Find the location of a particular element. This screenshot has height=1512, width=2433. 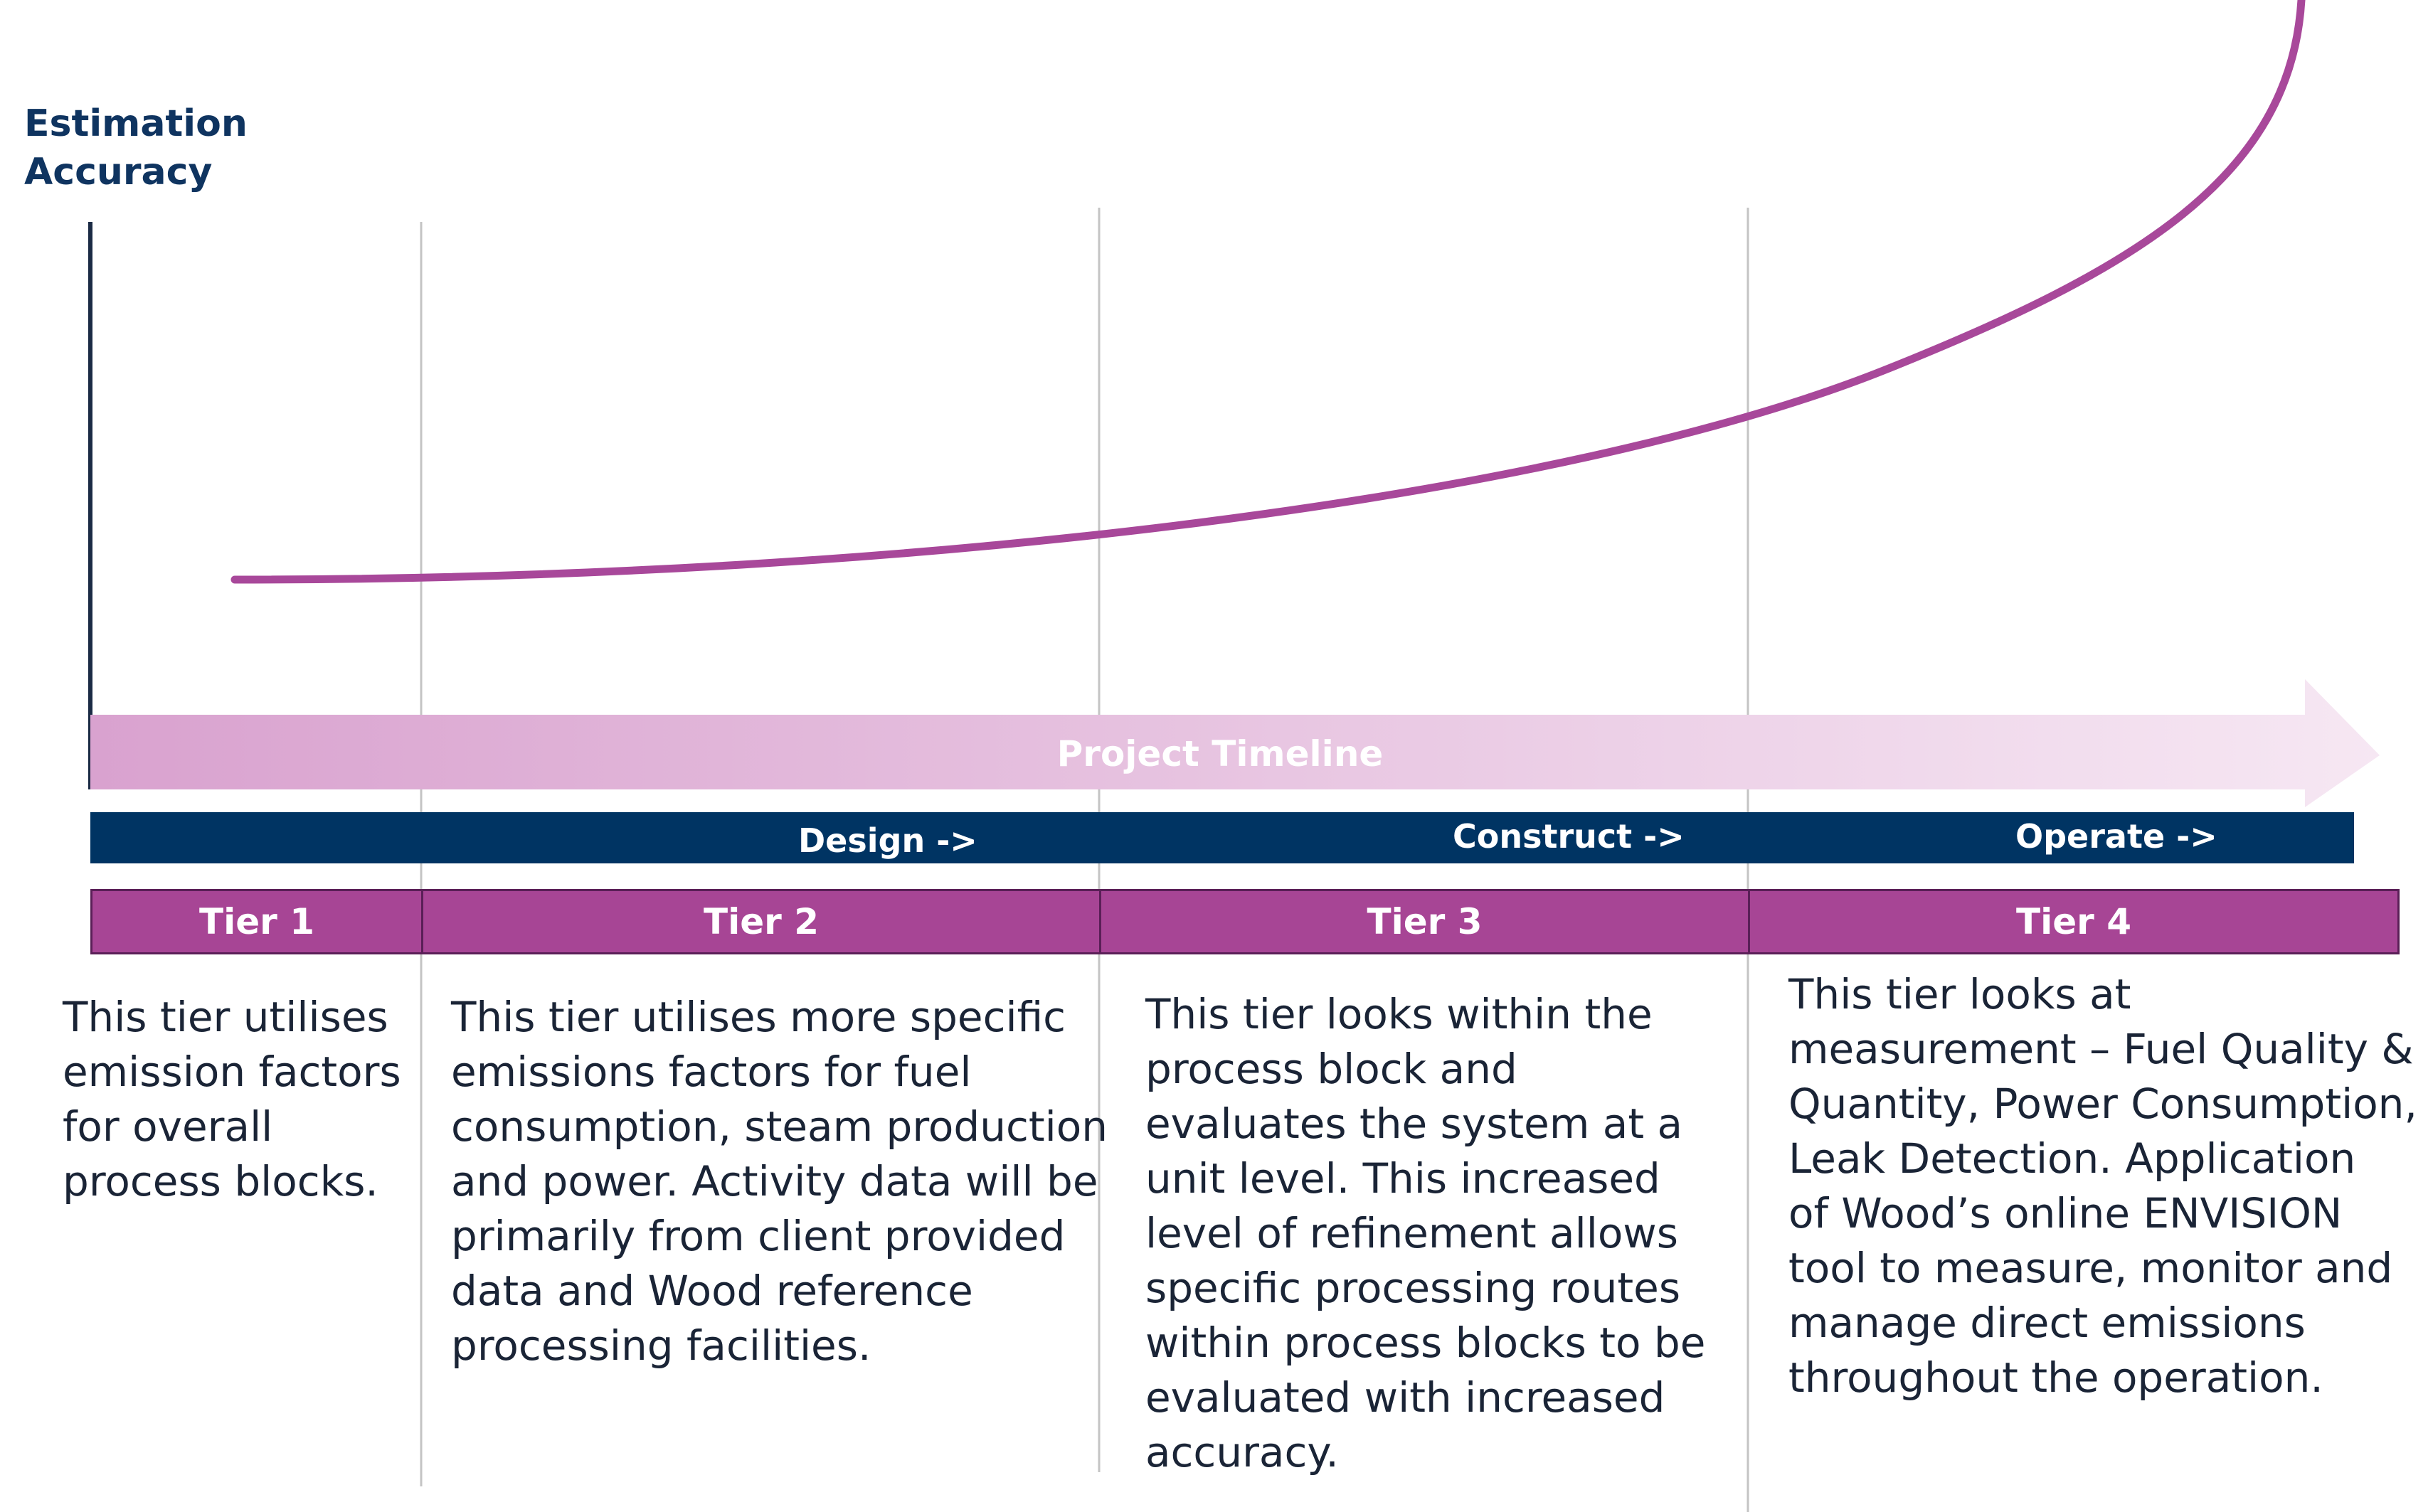

description-line: specific processing routes is located at coordinates (1413, 1288).